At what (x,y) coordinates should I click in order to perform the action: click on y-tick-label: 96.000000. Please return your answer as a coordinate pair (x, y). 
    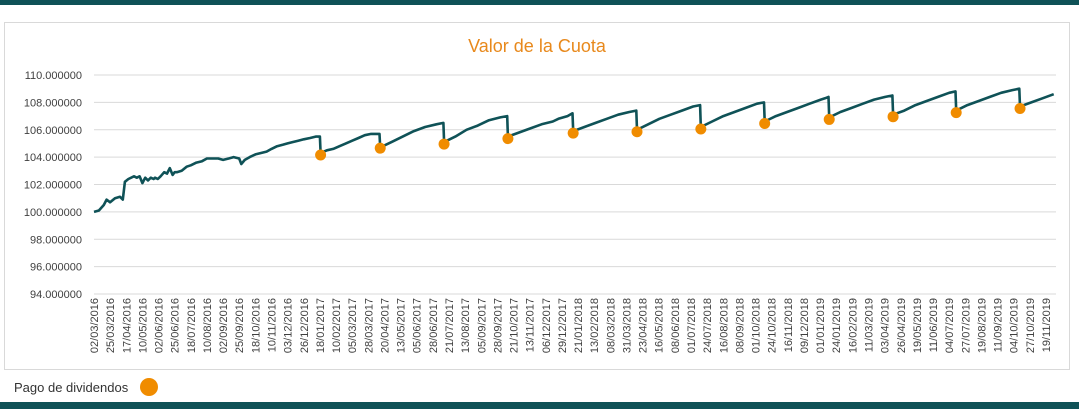
    Looking at the image, I should click on (56, 268).